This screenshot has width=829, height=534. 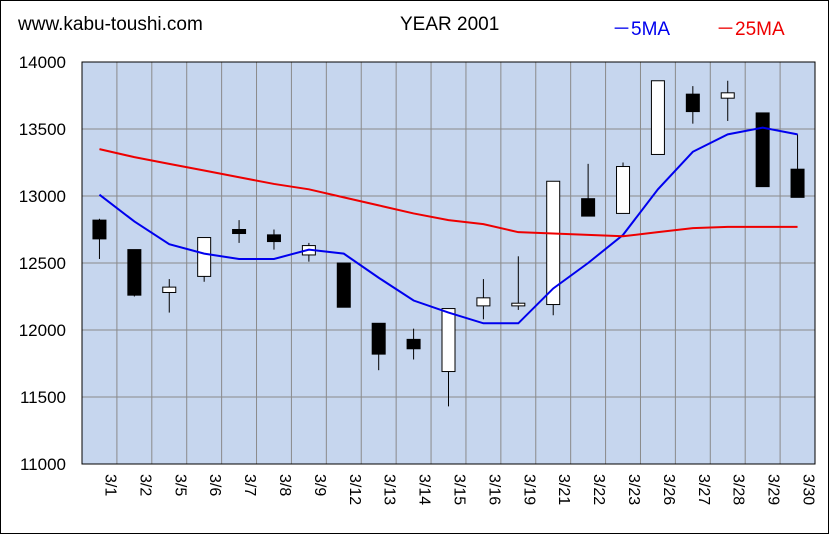 I want to click on x-tick-label: 3/9, so click(x=319, y=485).